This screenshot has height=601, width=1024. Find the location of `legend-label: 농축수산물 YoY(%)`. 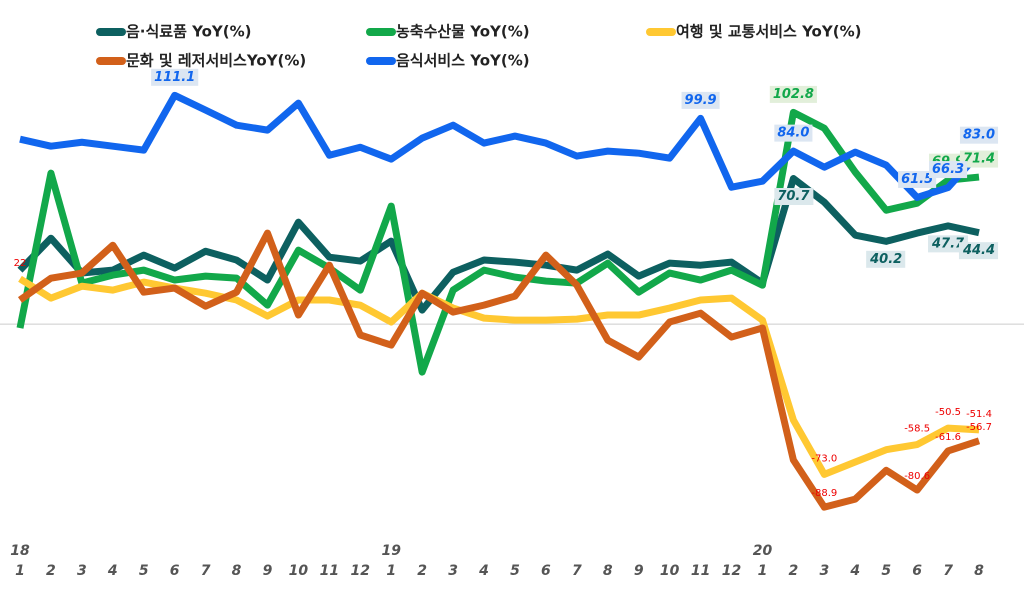

legend-label: 농축수산물 YoY(%) is located at coordinates (463, 32).